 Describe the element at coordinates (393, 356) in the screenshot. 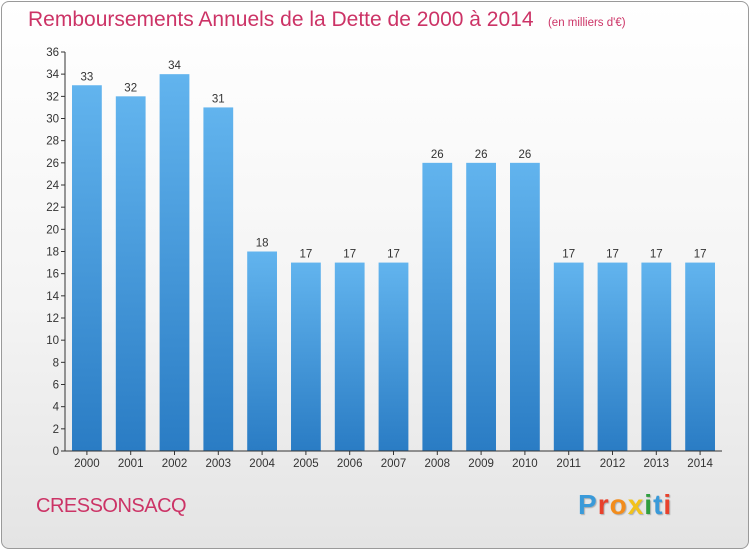

I see `bar-2007` at that location.